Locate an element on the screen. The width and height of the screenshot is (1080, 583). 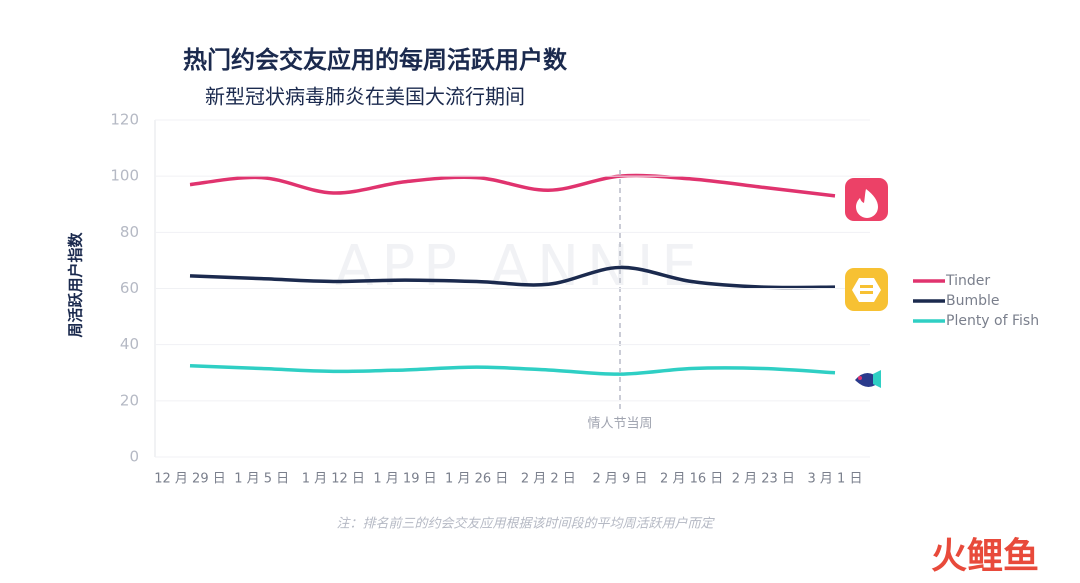
footnote: 注：排名前三的约会交友应用根据该时间段的平均周活跃用户而定 is located at coordinates (525, 524).